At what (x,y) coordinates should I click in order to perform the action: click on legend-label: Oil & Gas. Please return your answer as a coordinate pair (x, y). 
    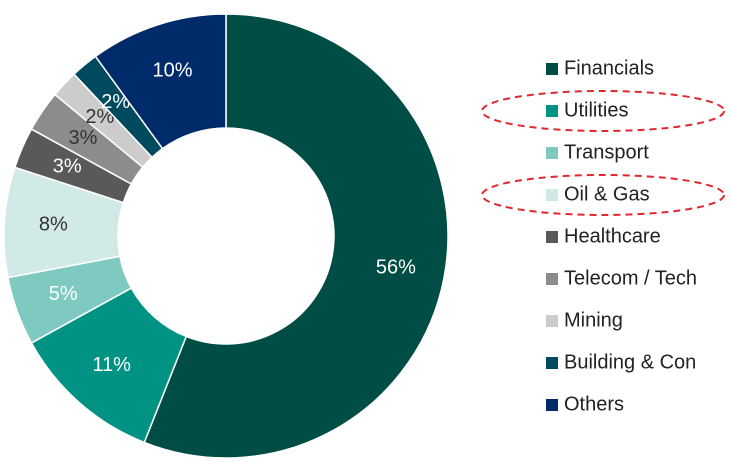
    Looking at the image, I should click on (607, 194).